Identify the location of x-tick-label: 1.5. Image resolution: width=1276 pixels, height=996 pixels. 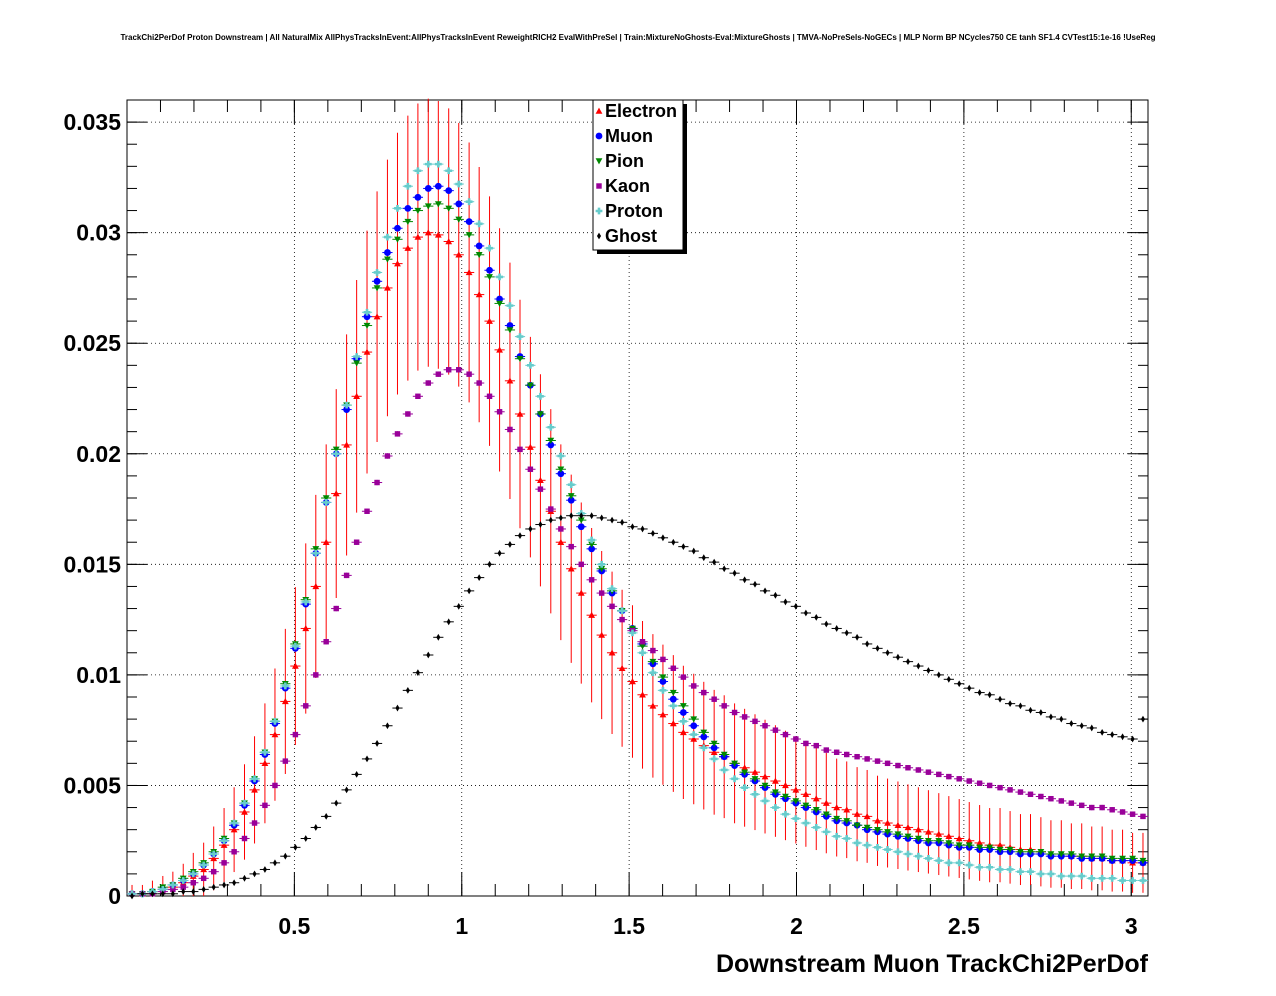
(629, 926).